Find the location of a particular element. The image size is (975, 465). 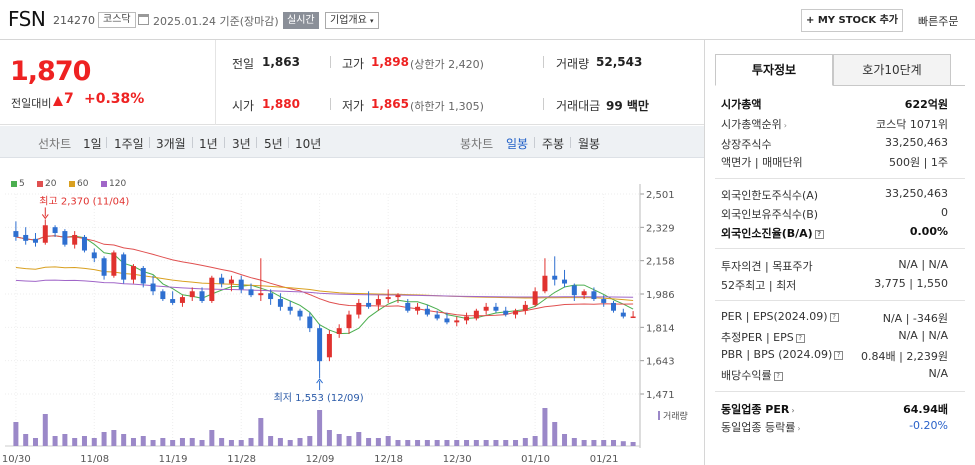

period-10y: 10년 is located at coordinates (308, 144).